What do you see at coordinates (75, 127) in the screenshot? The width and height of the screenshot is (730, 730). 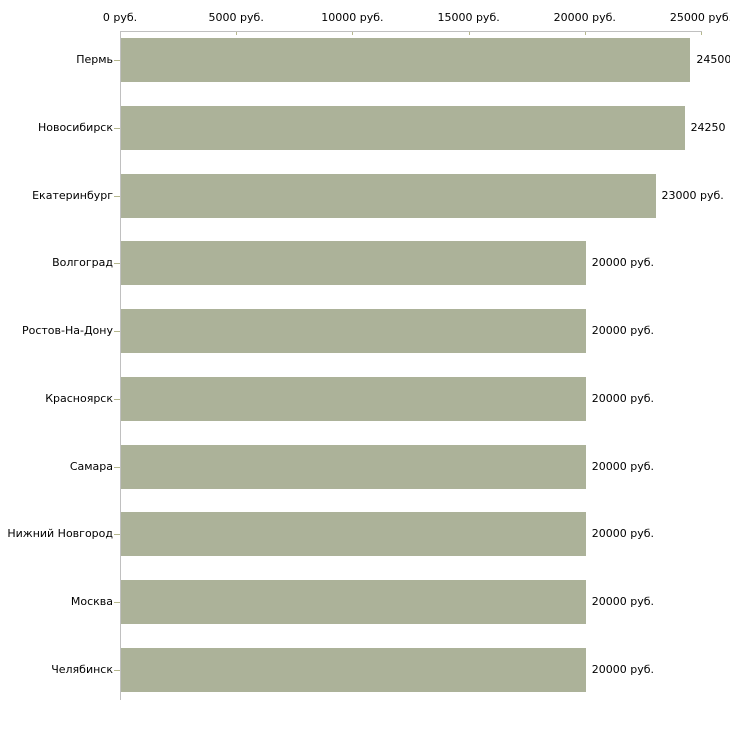 I see `category-label: Новосибирск` at bounding box center [75, 127].